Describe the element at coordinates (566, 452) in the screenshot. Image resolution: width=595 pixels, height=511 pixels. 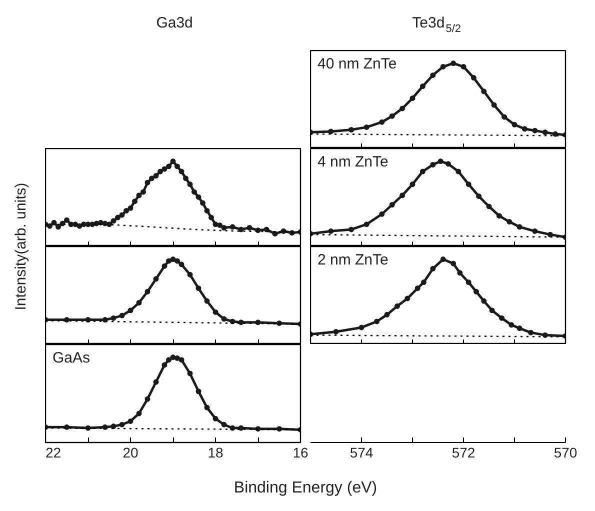
I see `x-tick-label: 570` at that location.